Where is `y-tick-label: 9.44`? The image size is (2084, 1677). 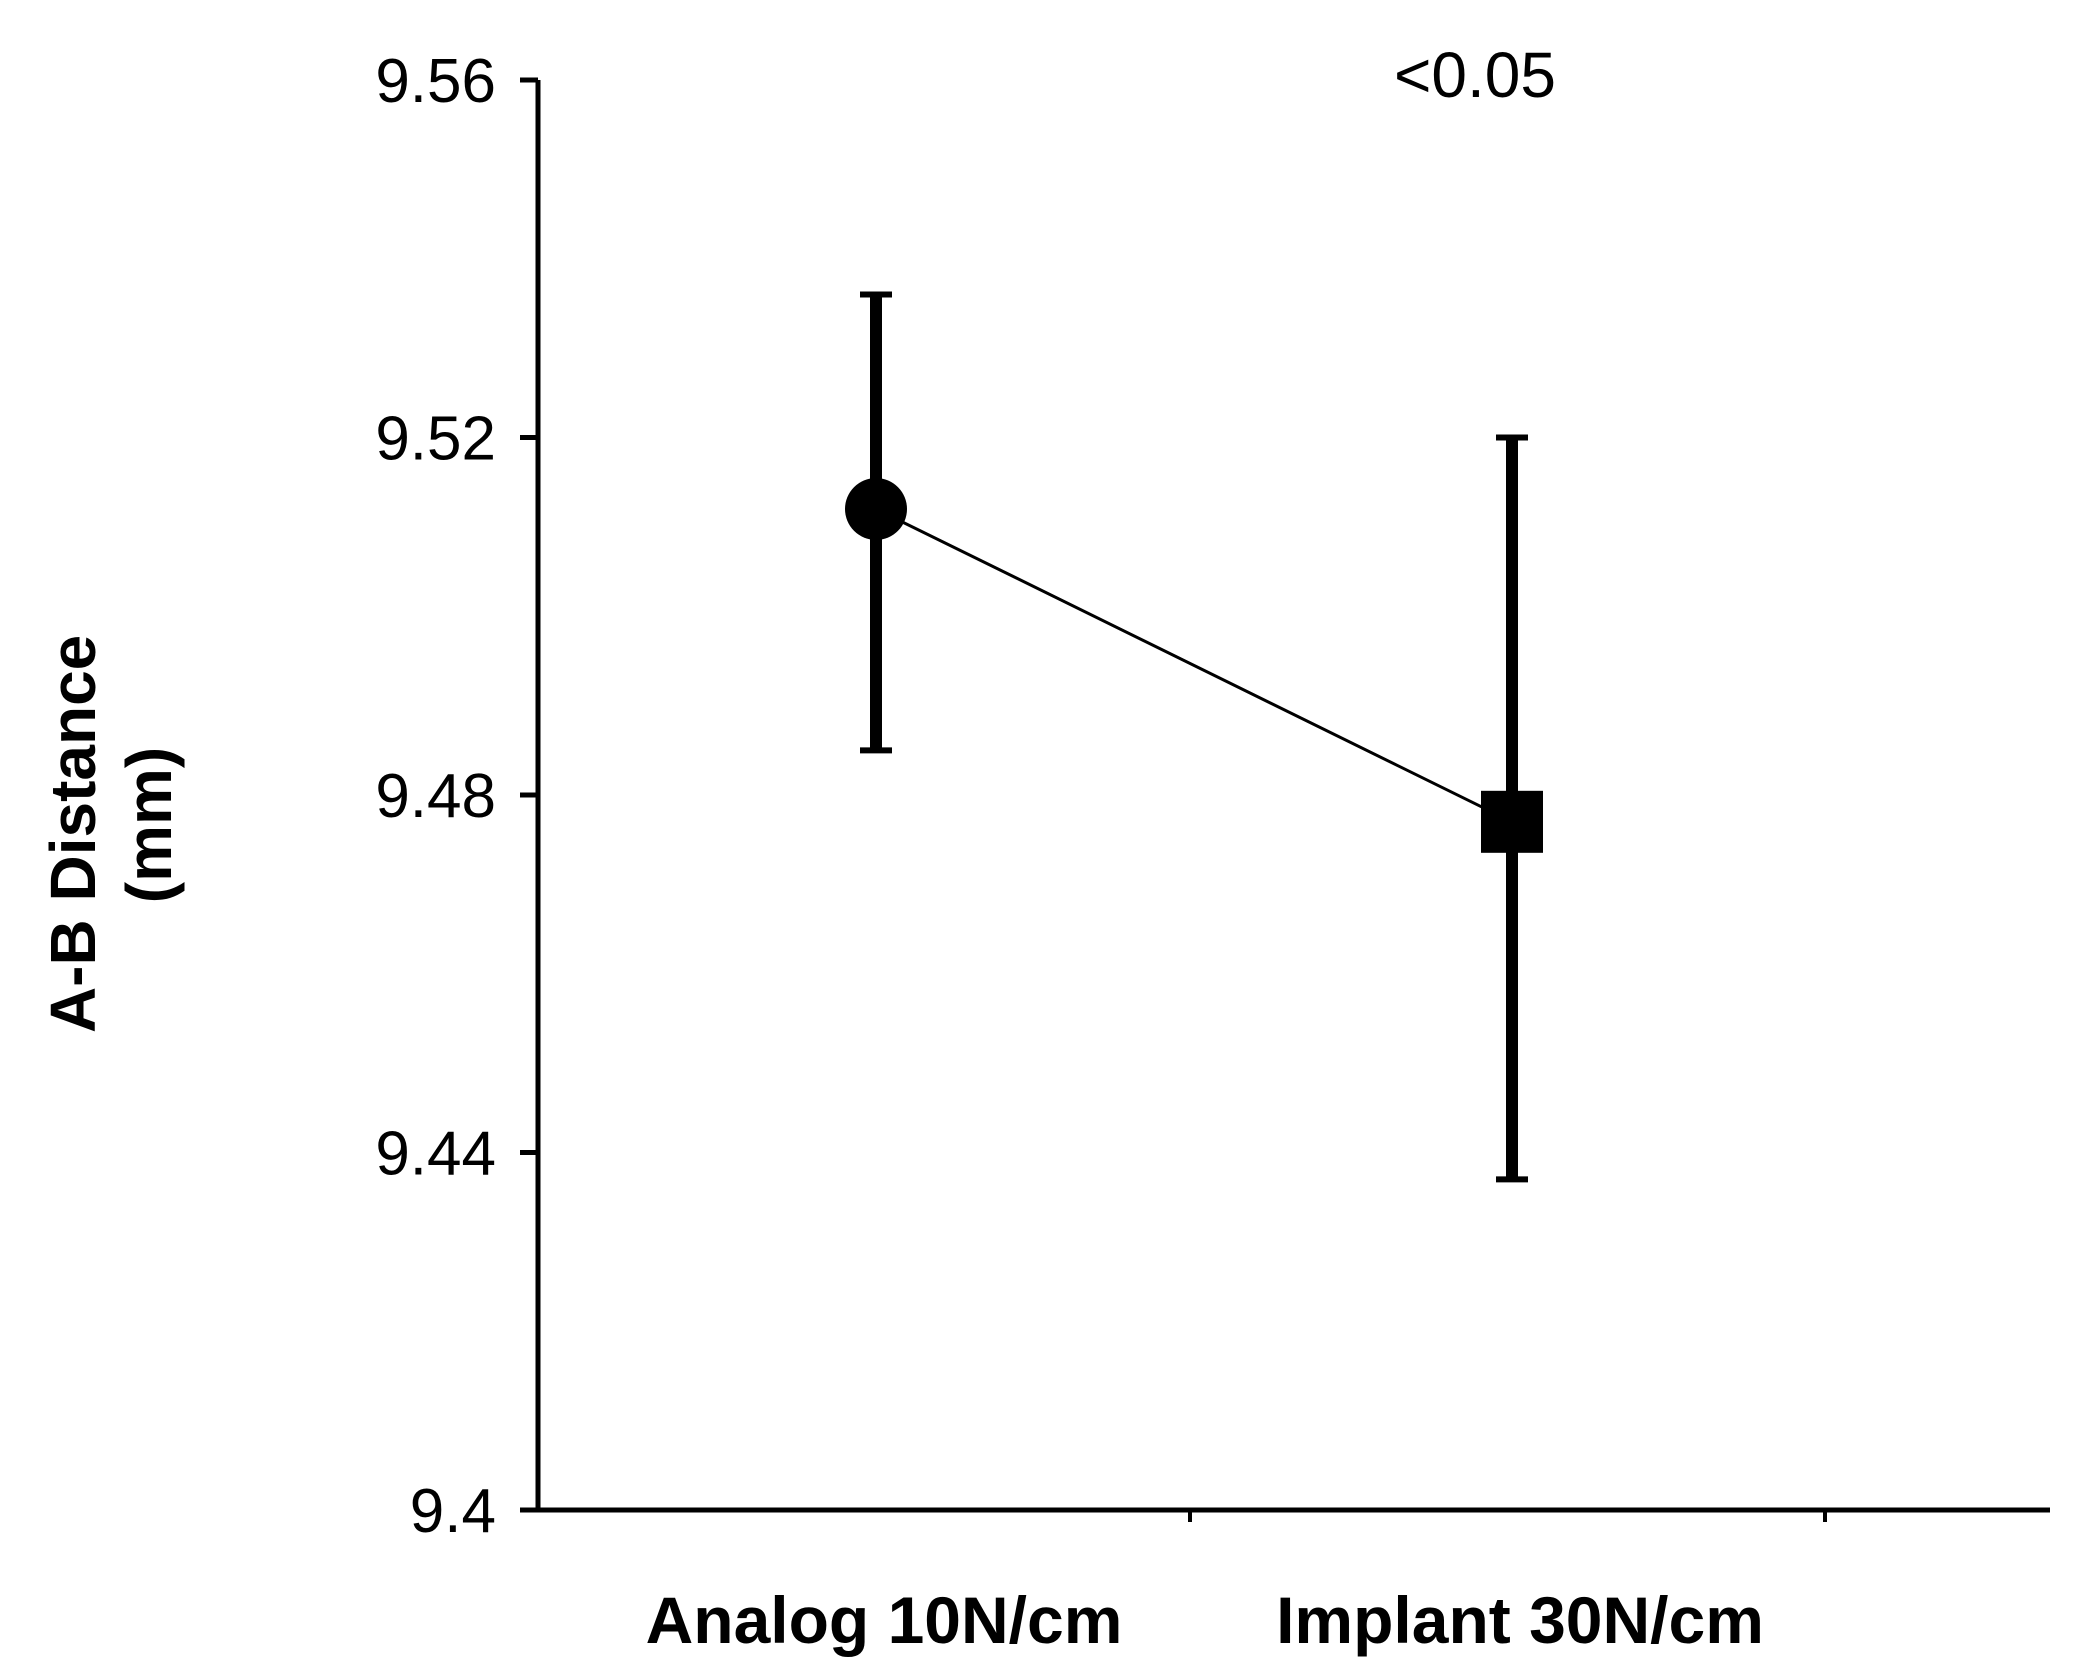
y-tick-label: 9.44 is located at coordinates (435, 1154).